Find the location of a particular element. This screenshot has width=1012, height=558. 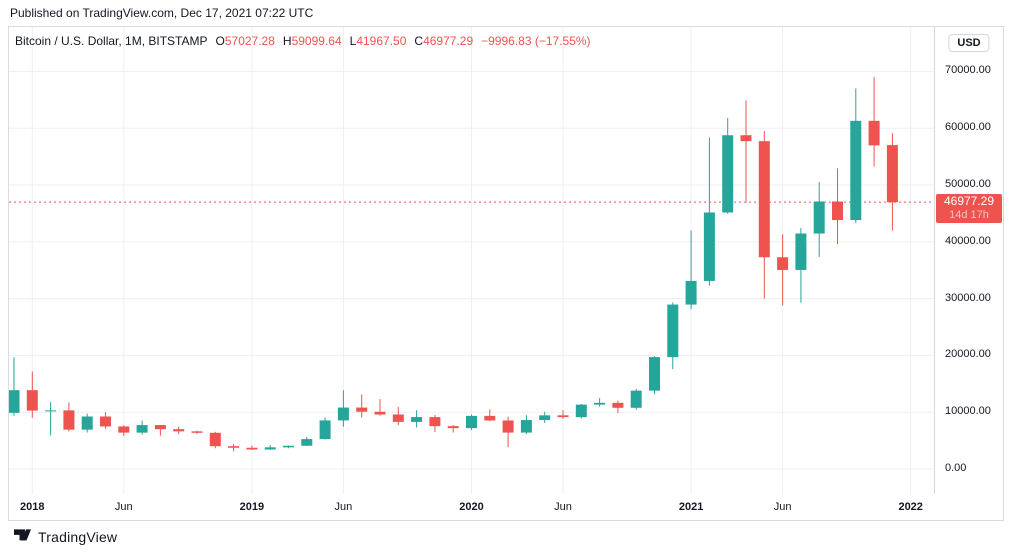

tradingview-logo-icon is located at coordinates (22, 535).